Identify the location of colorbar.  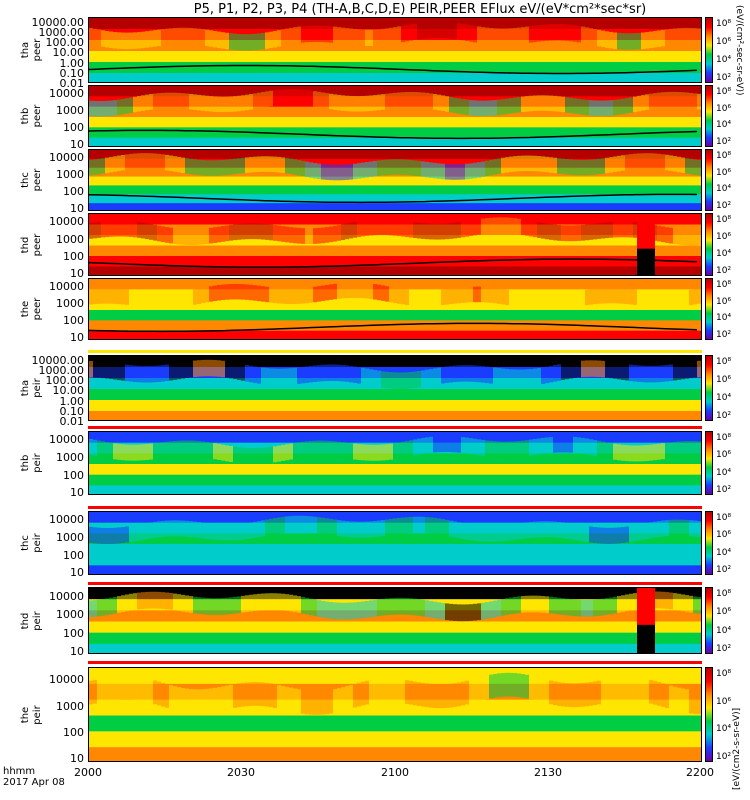
(709, 244).